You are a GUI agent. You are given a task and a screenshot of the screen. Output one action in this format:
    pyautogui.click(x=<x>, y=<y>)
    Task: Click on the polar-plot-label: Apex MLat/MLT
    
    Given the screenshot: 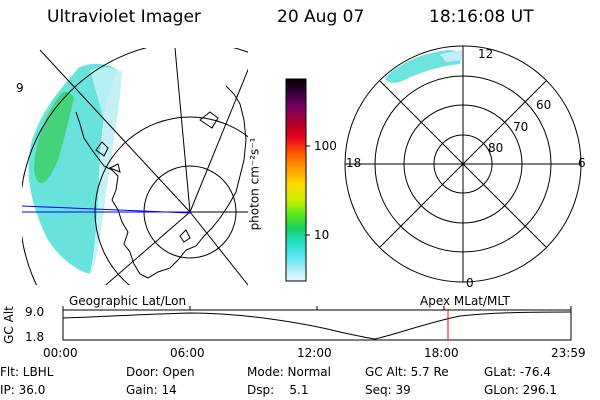 What is the action you would take?
    pyautogui.click(x=465, y=301)
    